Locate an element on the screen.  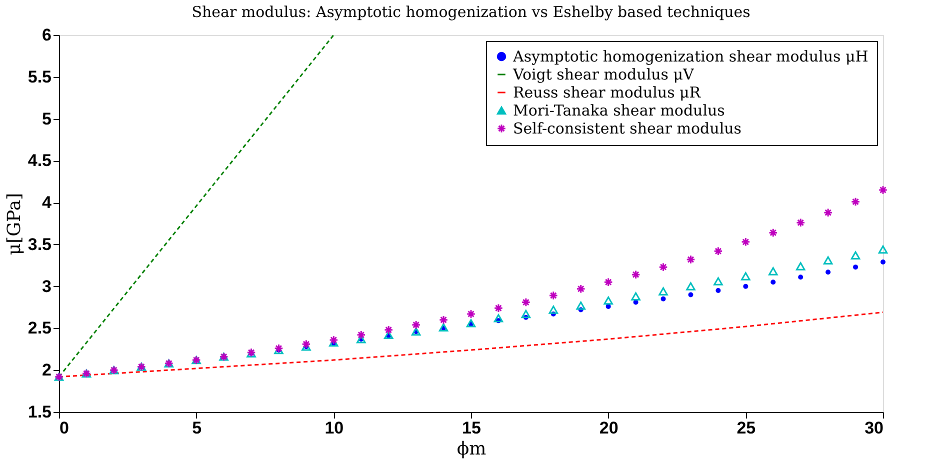
x-tick-label: 25 is located at coordinates (746, 428).